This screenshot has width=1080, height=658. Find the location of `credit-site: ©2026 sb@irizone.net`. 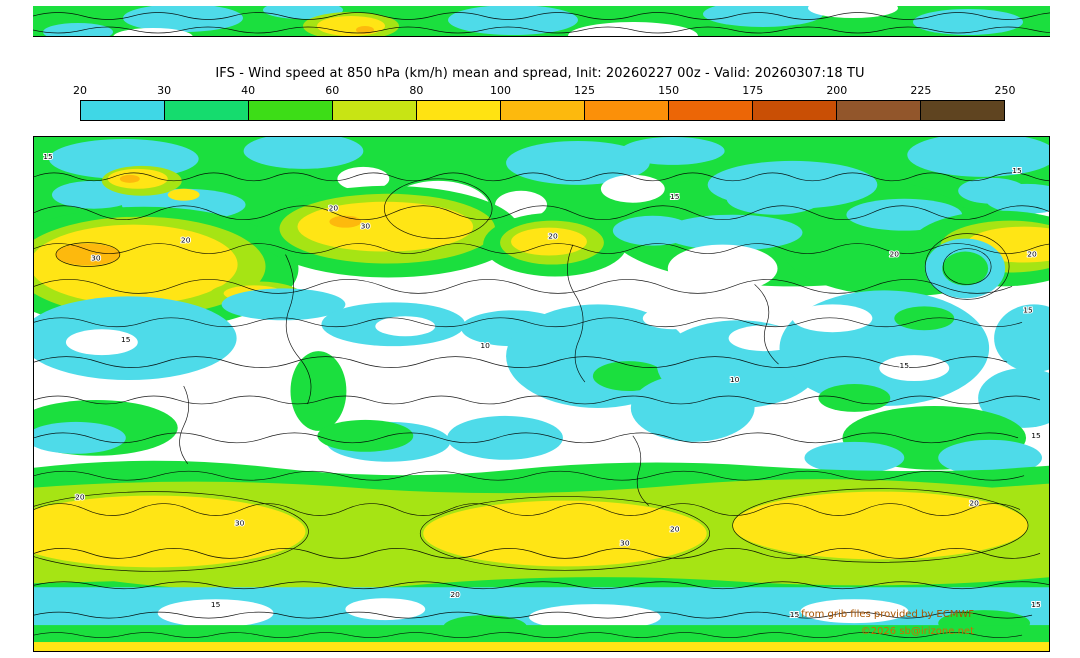

credit-site: ©2026 sb@irizone.net is located at coordinates (917, 631).